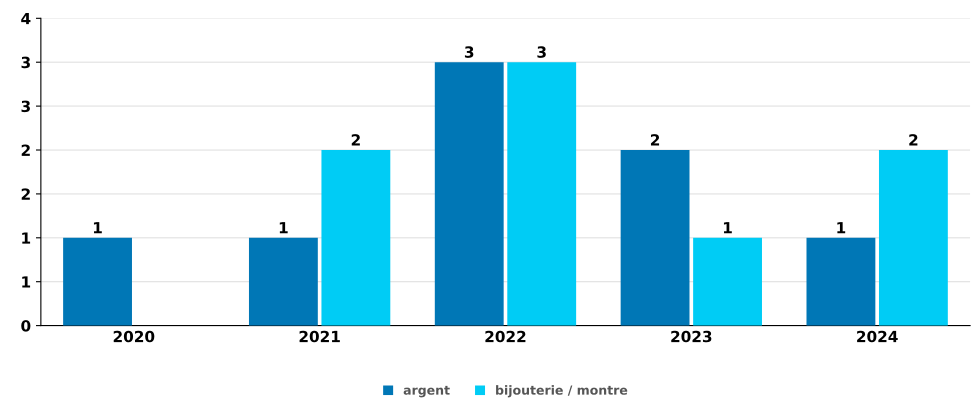  I want to click on x-tick-label: 2021, so click(320, 336).